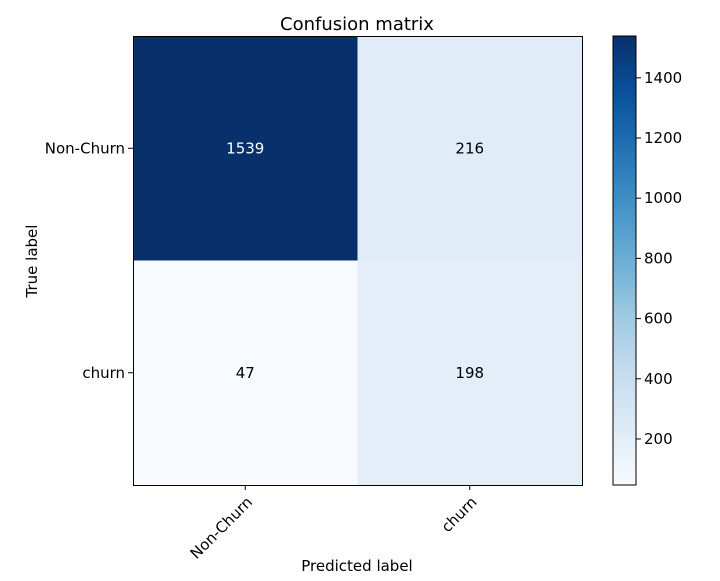 This screenshot has width=720, height=581. Describe the element at coordinates (357, 24) in the screenshot. I see `chart-title: Confusion matrix` at that location.